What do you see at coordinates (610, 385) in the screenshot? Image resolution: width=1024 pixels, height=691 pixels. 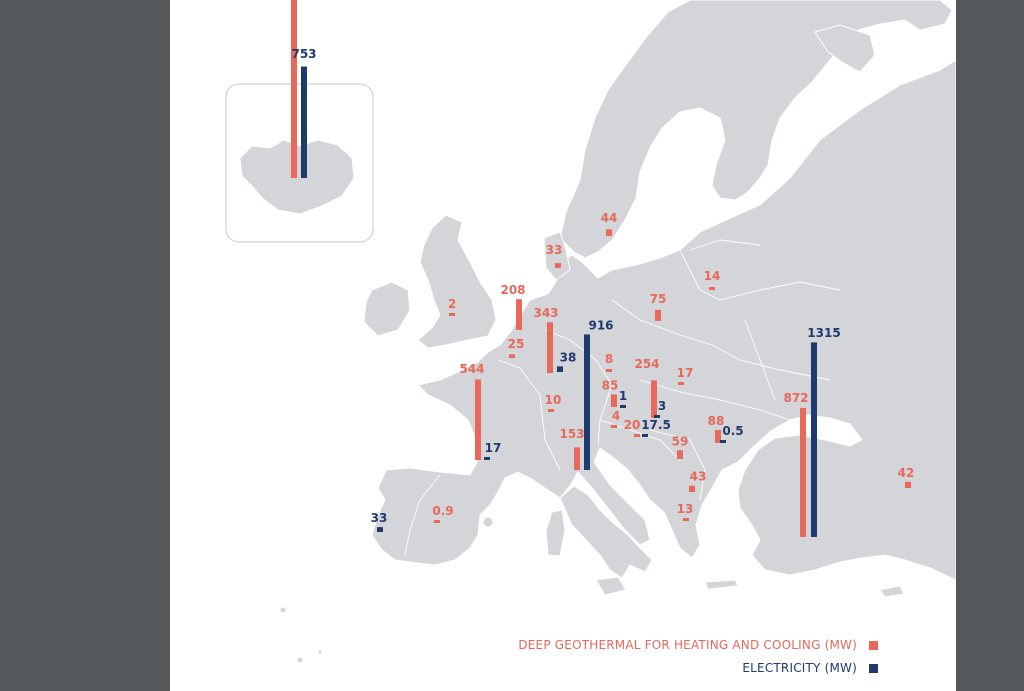 I see `value-label-heat: 85` at bounding box center [610, 385].